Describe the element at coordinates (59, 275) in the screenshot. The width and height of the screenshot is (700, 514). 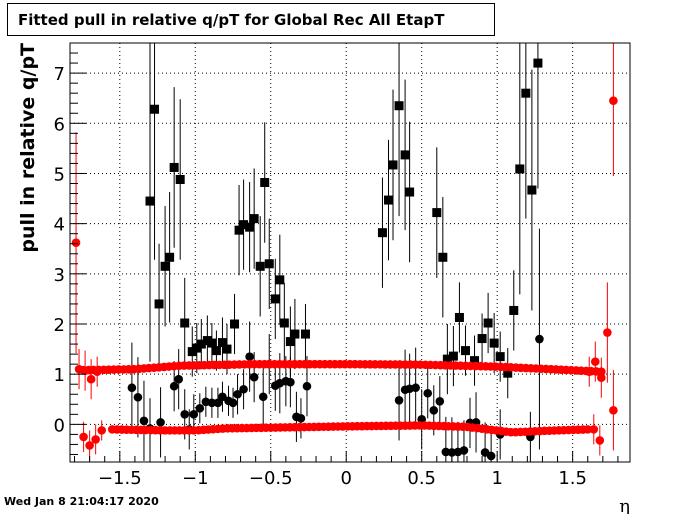
I see `y-tick-label: 3` at that location.